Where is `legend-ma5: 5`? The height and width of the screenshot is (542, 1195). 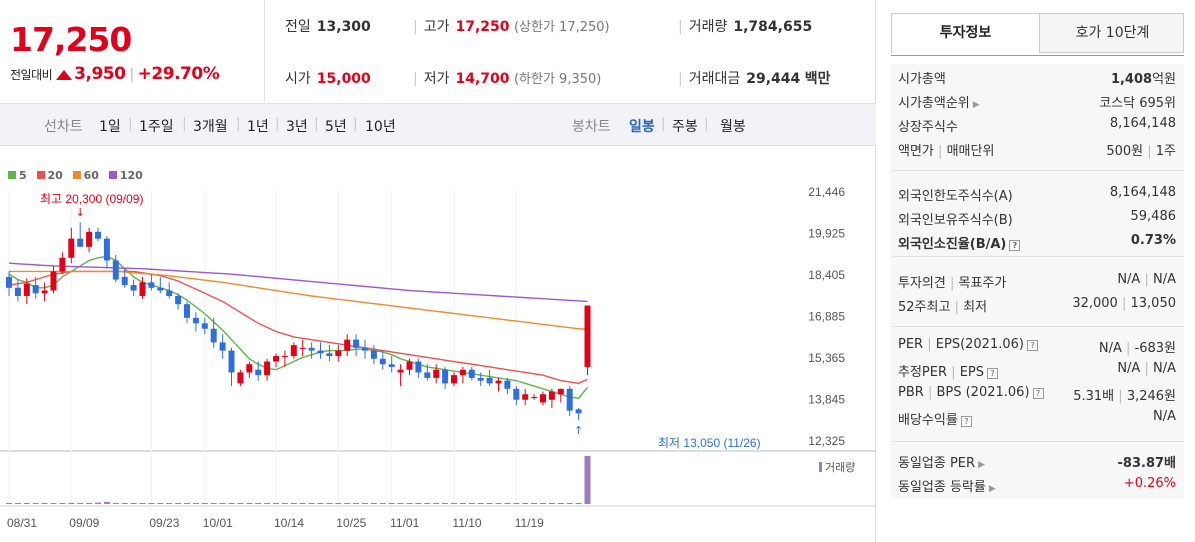
legend-ma5: 5 is located at coordinates (17, 175).